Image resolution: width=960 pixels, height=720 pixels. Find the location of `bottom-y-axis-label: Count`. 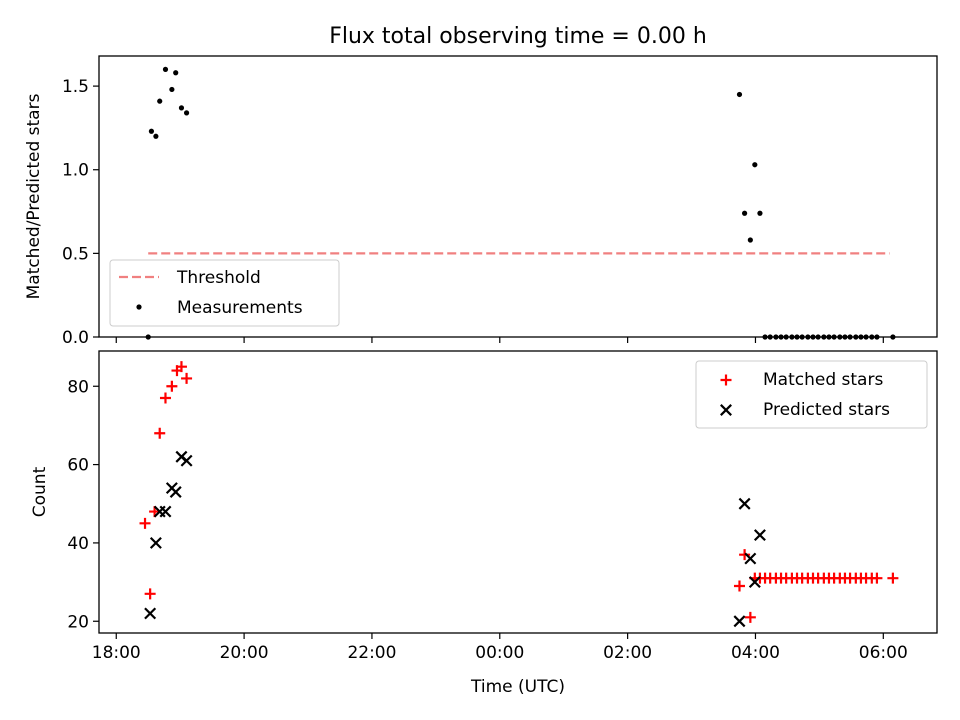

bottom-y-axis-label: Count is located at coordinates (40, 491).